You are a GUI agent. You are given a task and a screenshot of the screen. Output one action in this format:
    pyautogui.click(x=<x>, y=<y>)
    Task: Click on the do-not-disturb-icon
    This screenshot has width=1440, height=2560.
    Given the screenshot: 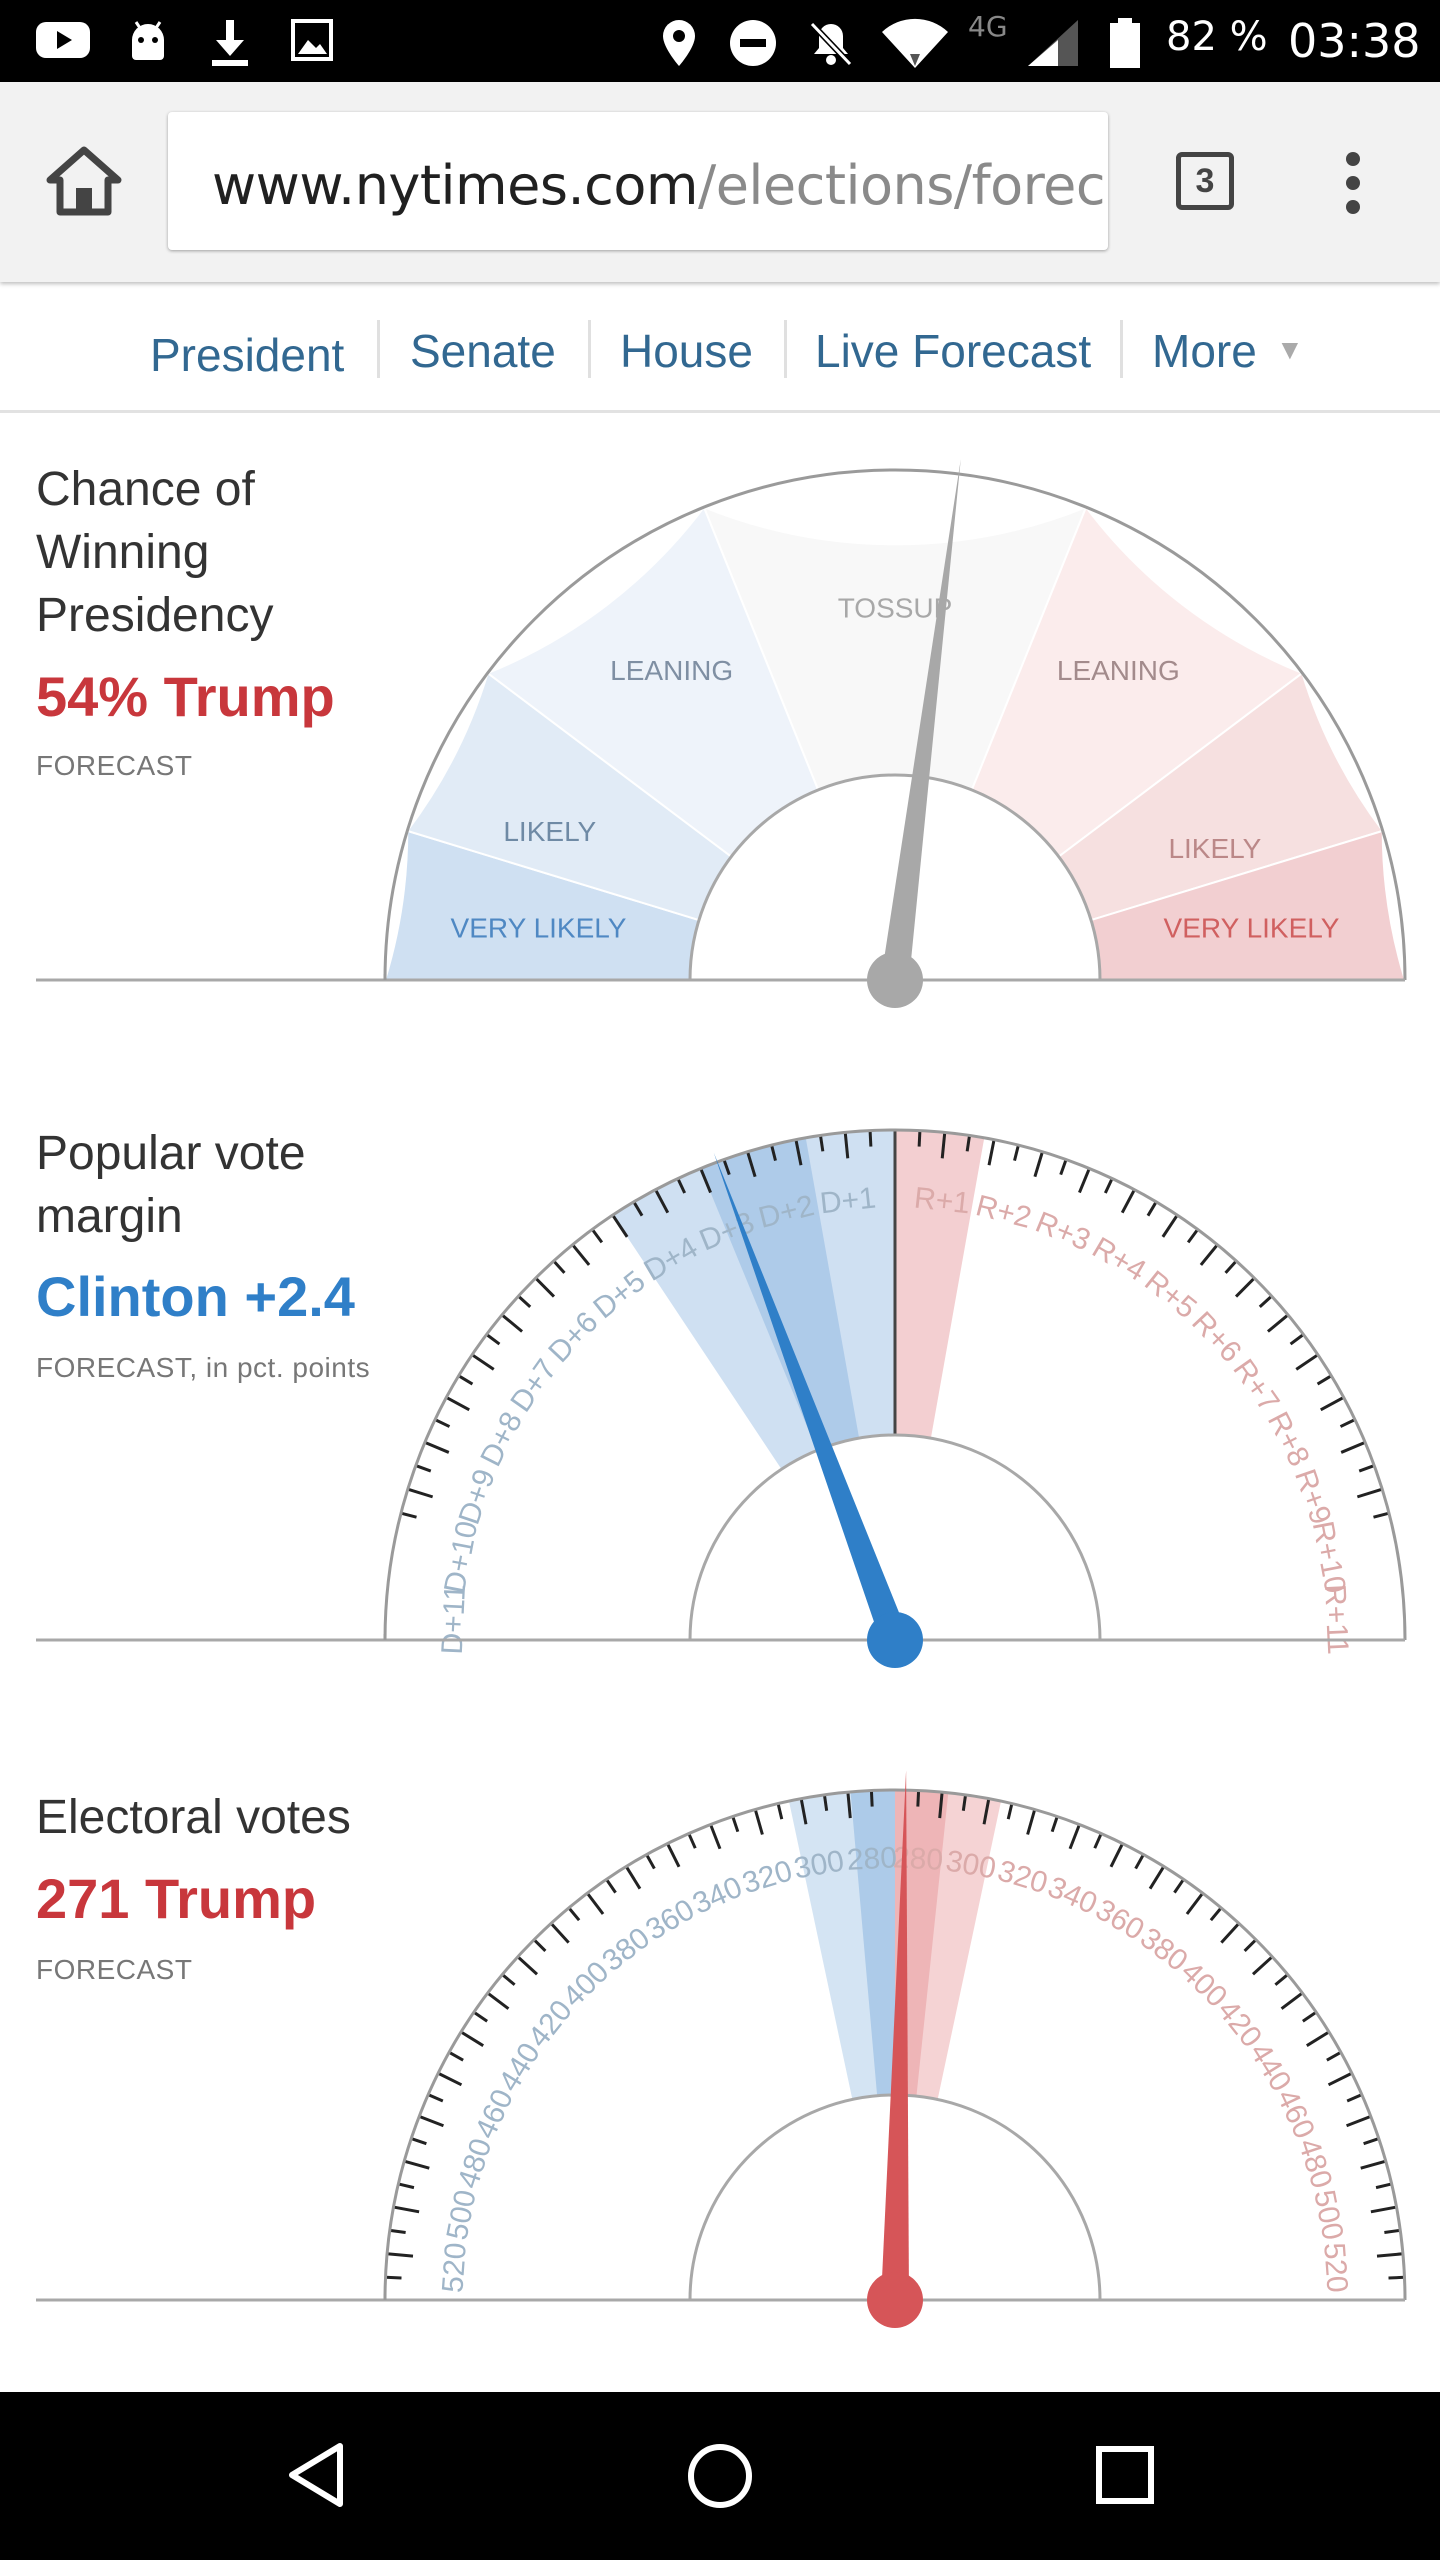 What is the action you would take?
    pyautogui.click(x=753, y=43)
    